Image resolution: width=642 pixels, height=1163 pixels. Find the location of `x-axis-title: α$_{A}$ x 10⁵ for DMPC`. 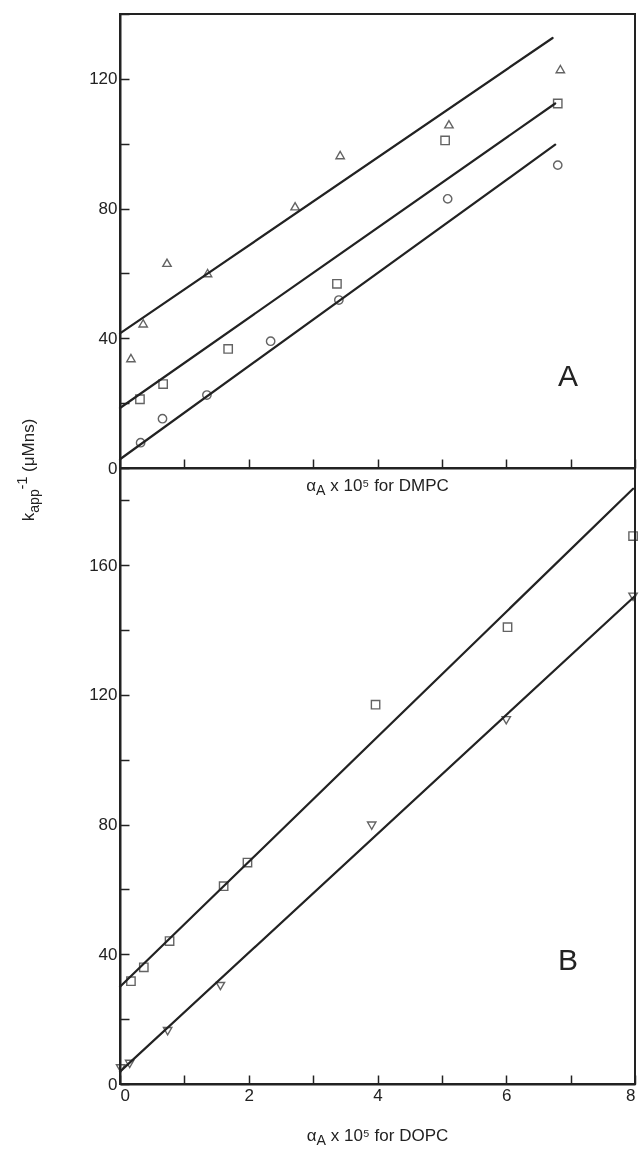

x-axis-title: α$_{A}$ x 10⁵ for DMPC is located at coordinates (377, 487).